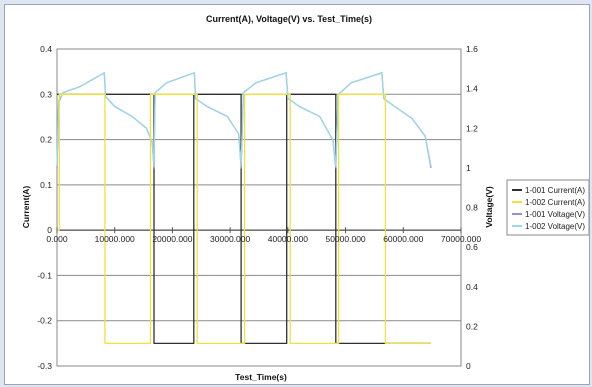 This screenshot has height=387, width=592. What do you see at coordinates (555, 214) in the screenshot?
I see `legend-label: 1-001 Voltage(V)` at bounding box center [555, 214].